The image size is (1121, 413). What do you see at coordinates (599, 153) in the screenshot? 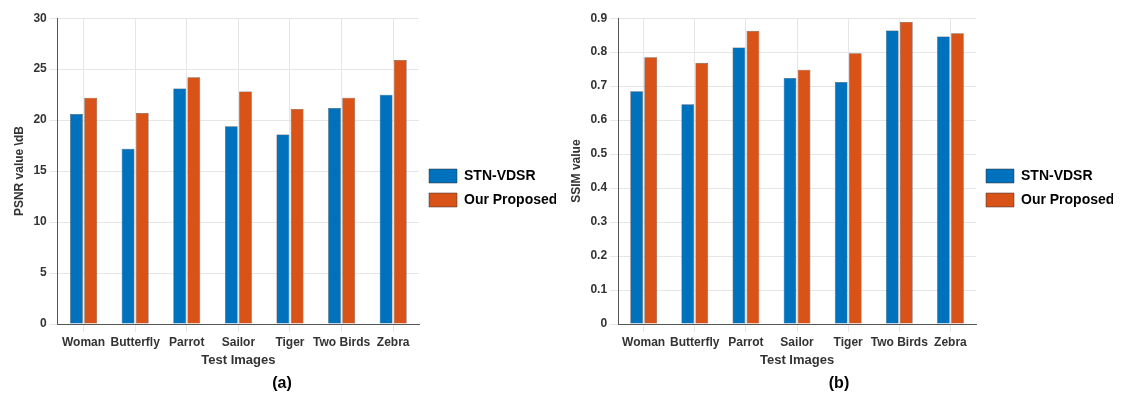
I see `y-tick-label: 0.5` at bounding box center [599, 153].